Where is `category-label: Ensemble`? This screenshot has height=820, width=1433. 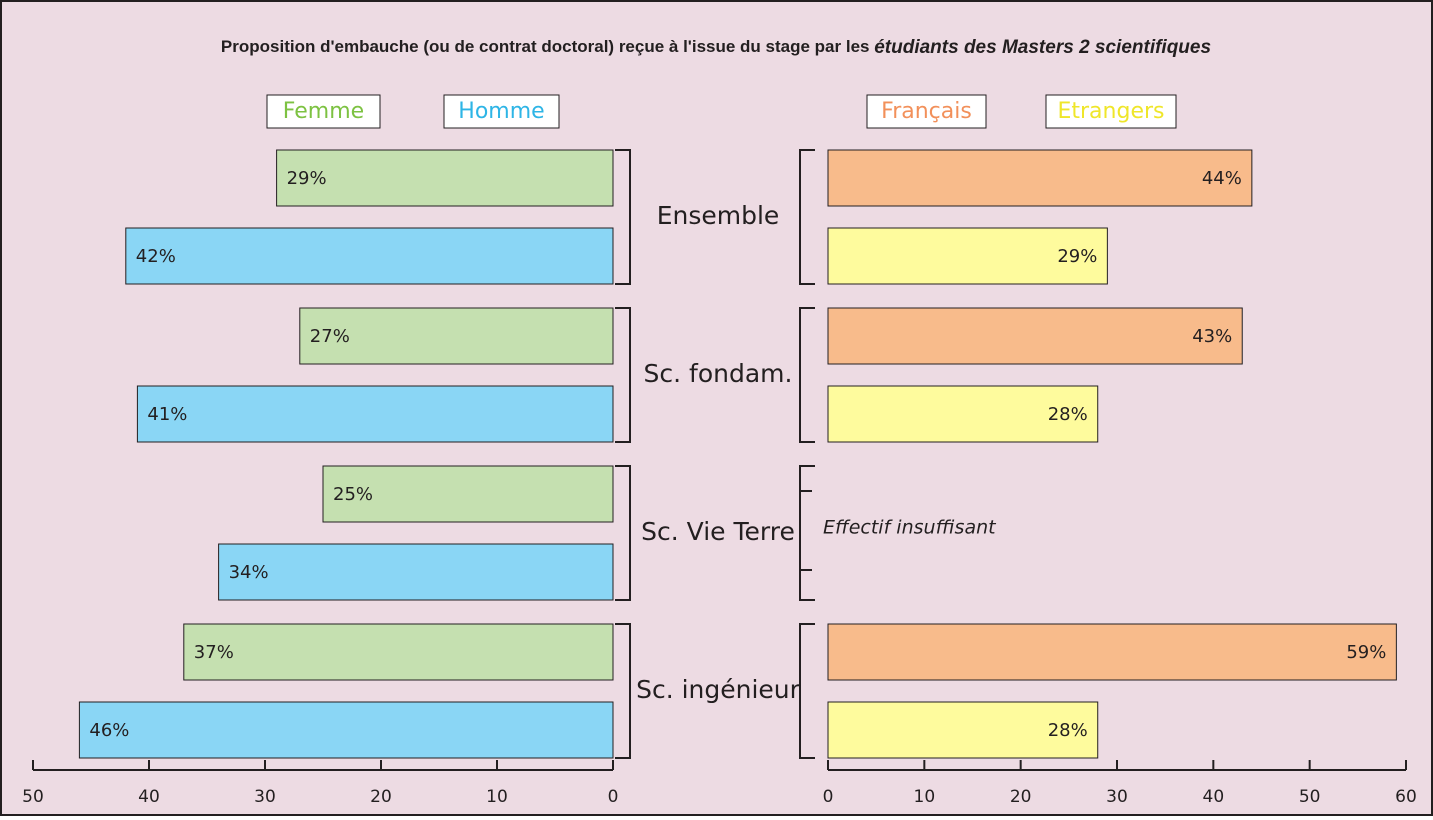 category-label: Ensemble is located at coordinates (718, 215).